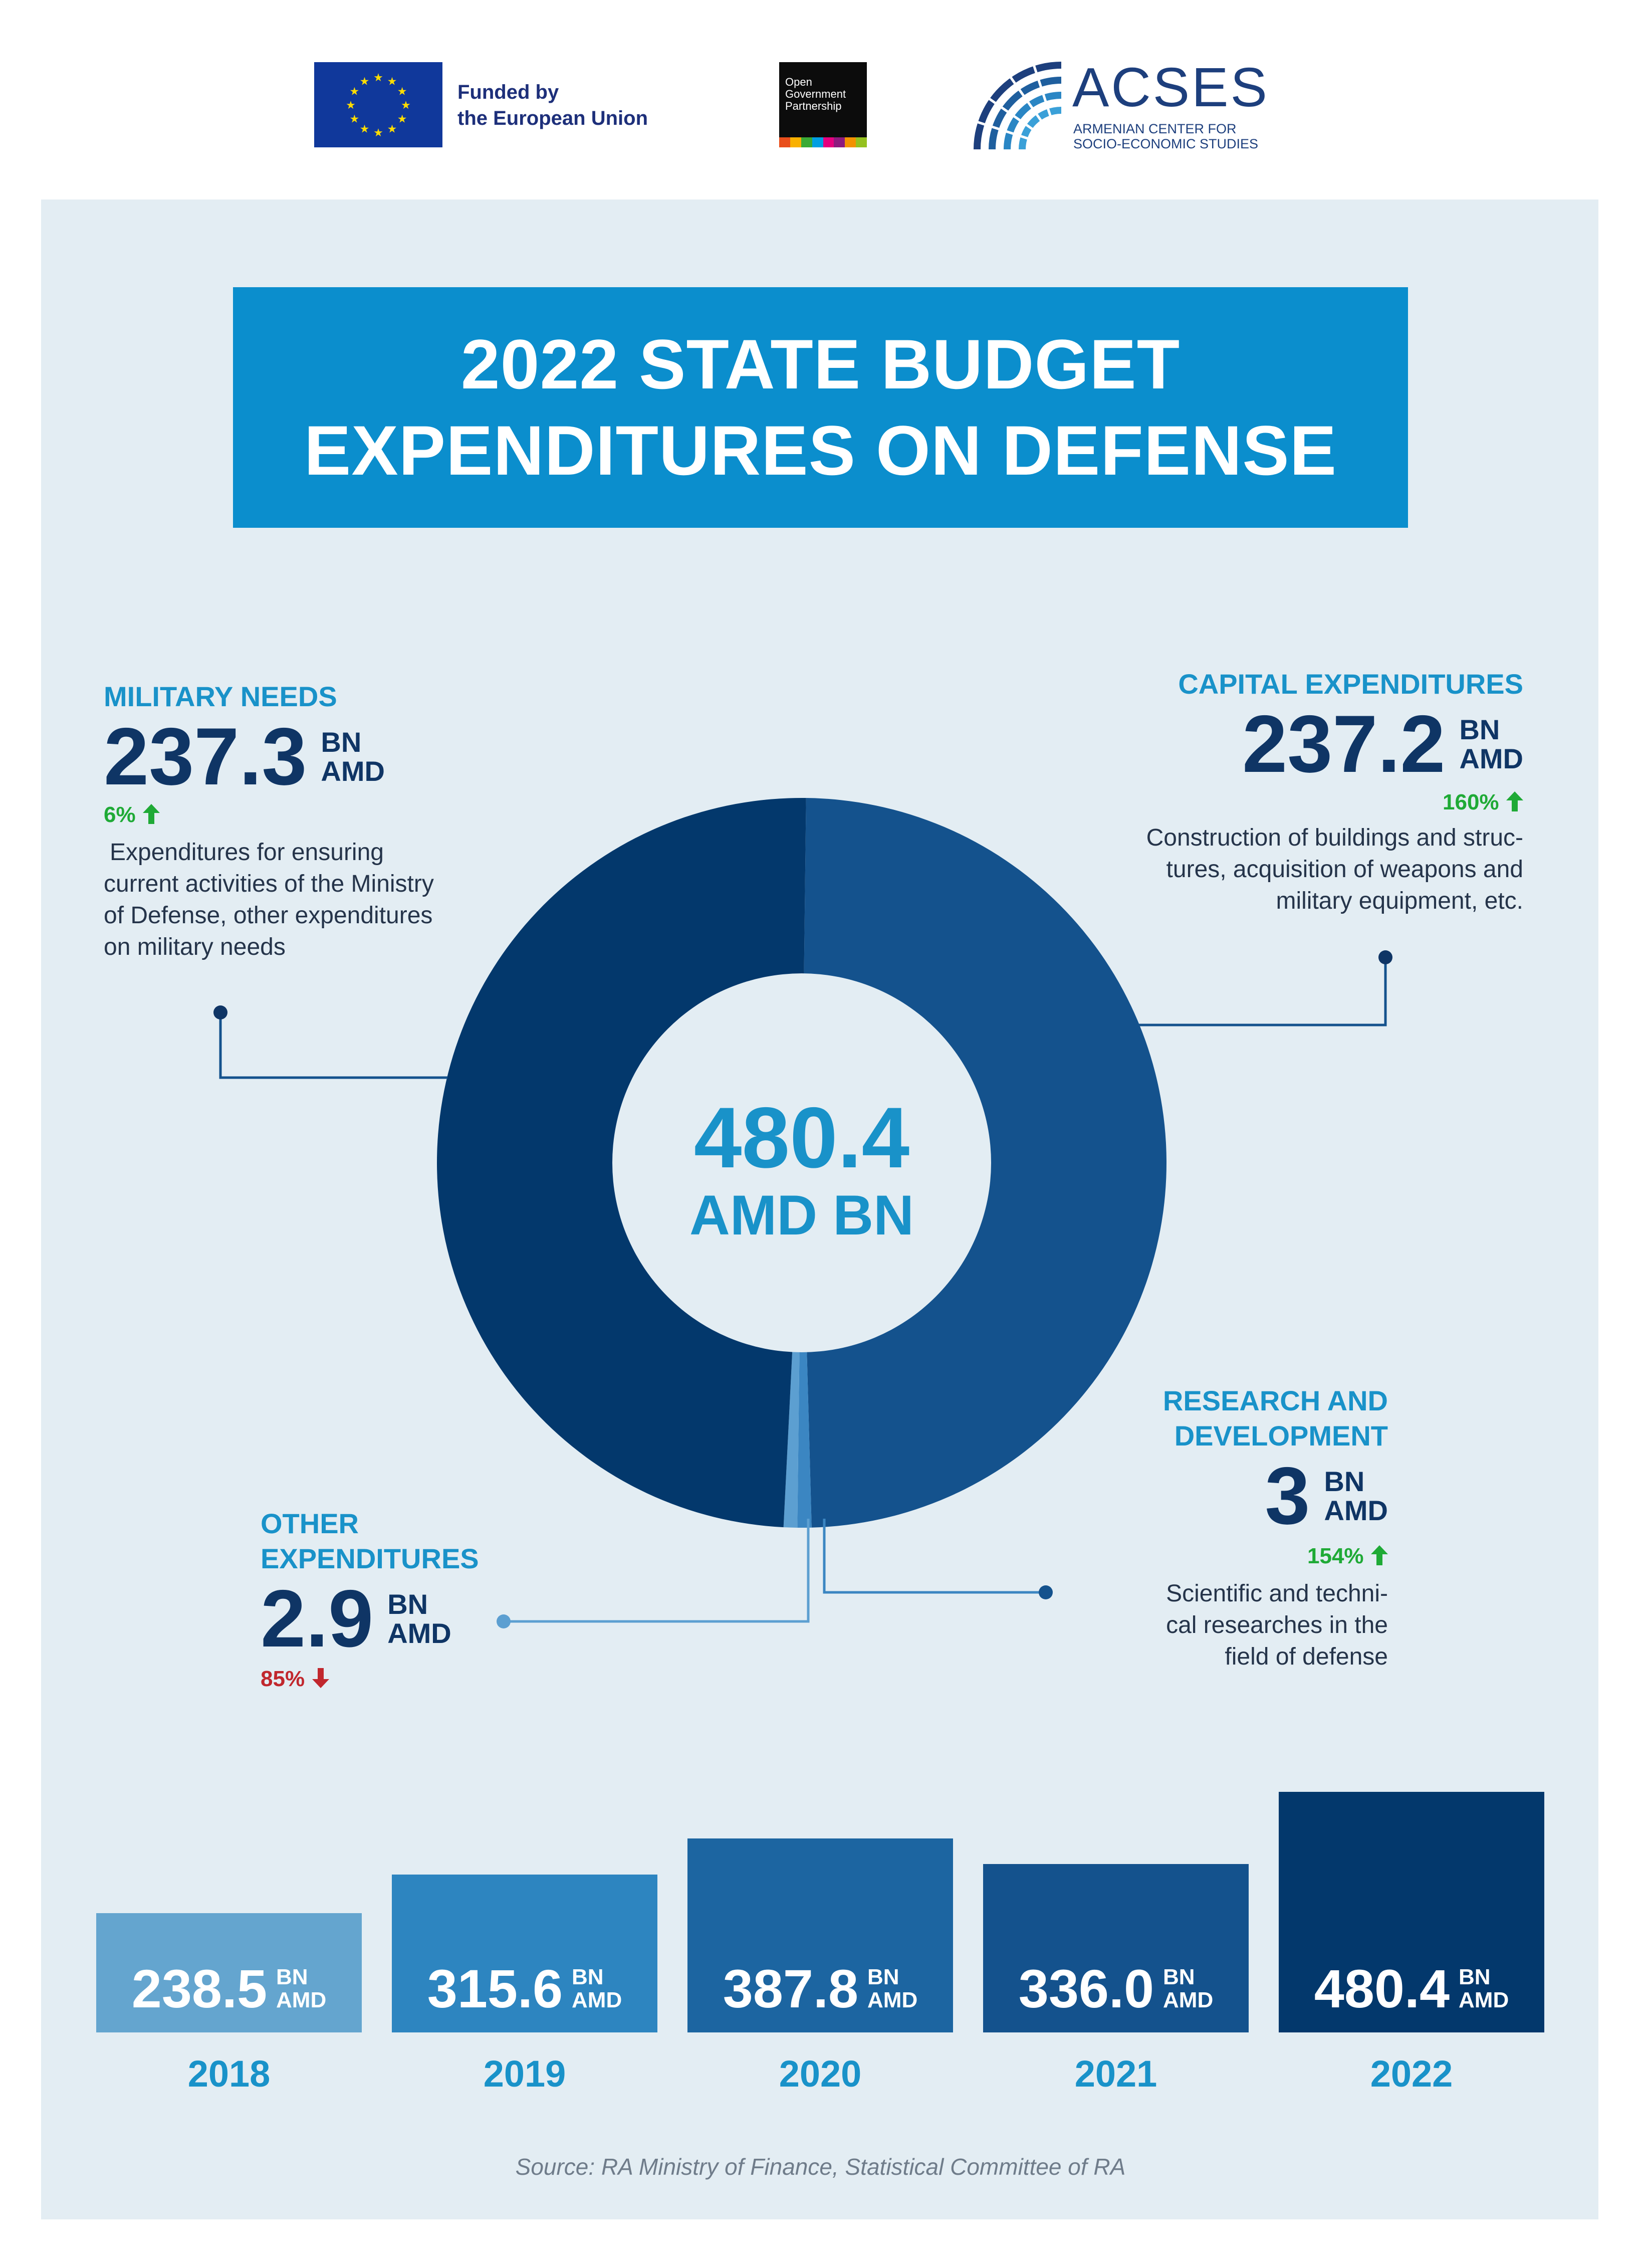 The width and height of the screenshot is (1641, 2268). I want to click on bar-2019: 315.6 BN AMD, so click(525, 1954).